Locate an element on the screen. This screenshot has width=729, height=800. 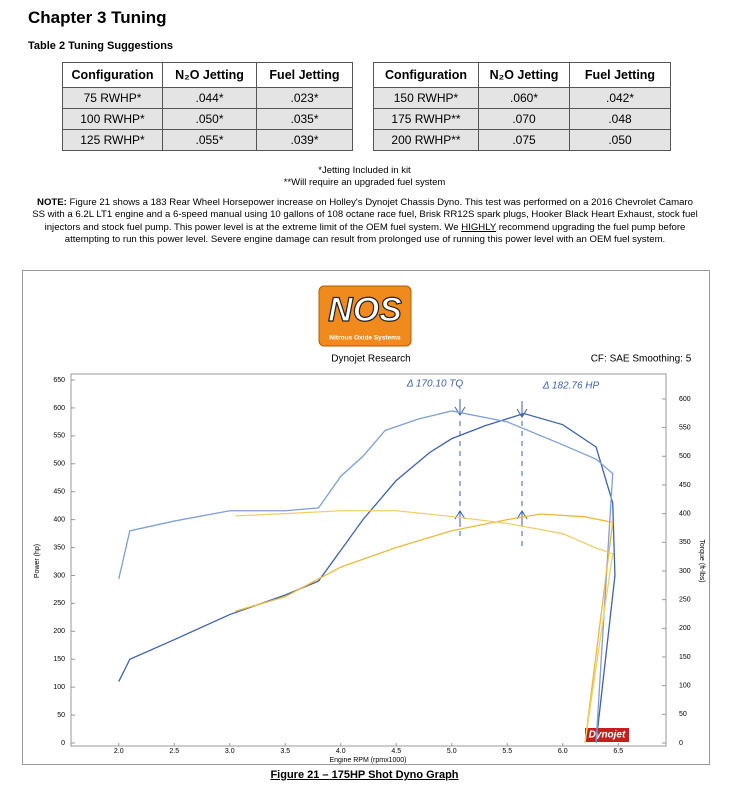
logo is located at coordinates (365, 316).